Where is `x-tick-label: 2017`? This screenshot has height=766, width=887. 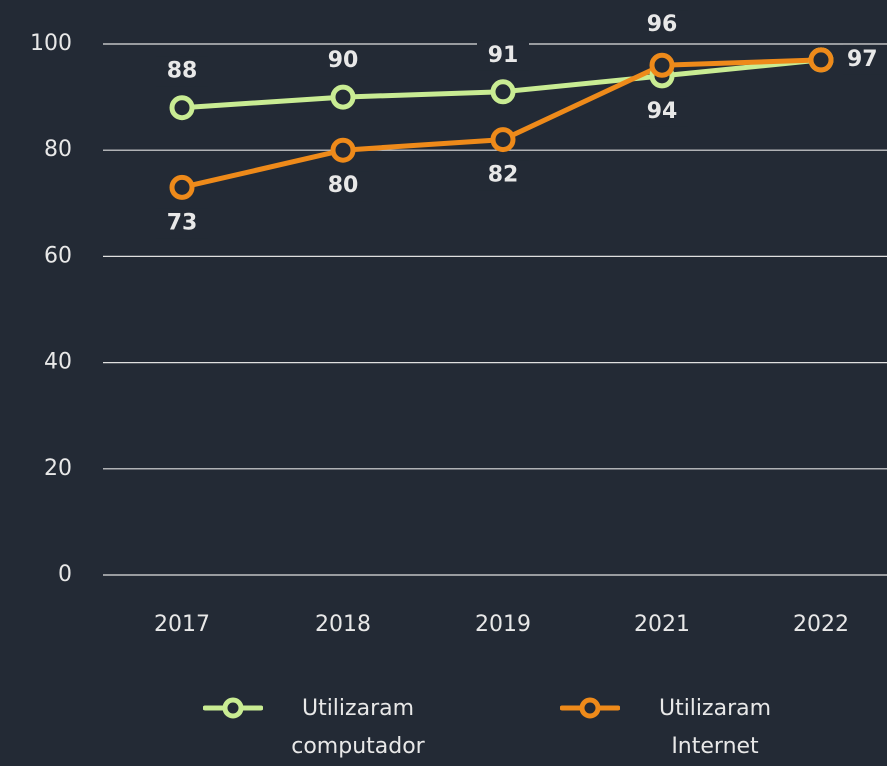 x-tick-label: 2017 is located at coordinates (182, 624).